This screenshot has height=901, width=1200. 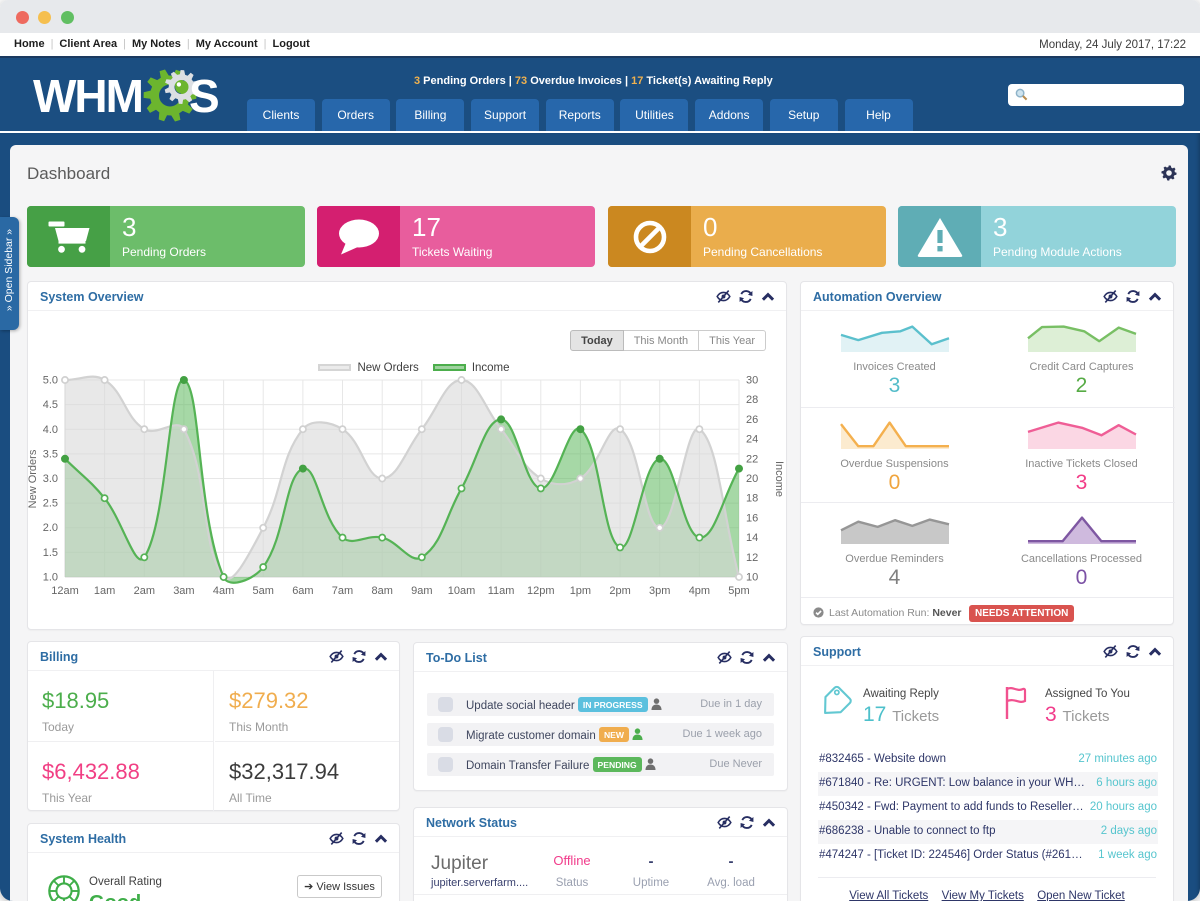 I want to click on svg-text: WHM, so click(x=87, y=96).